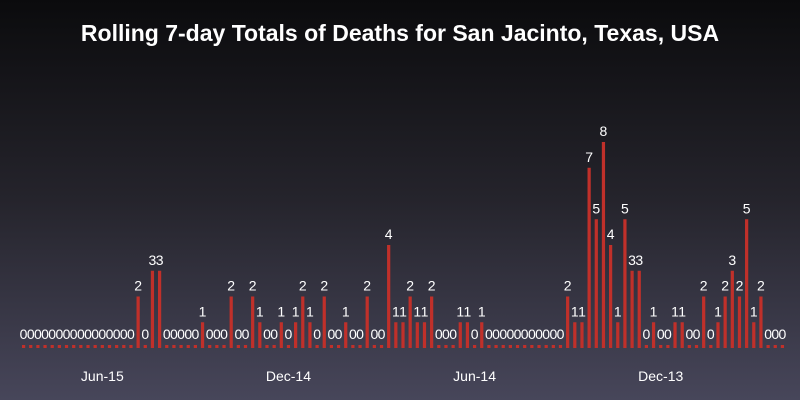  I want to click on x-tick-label: Jun-14, so click(474, 376).